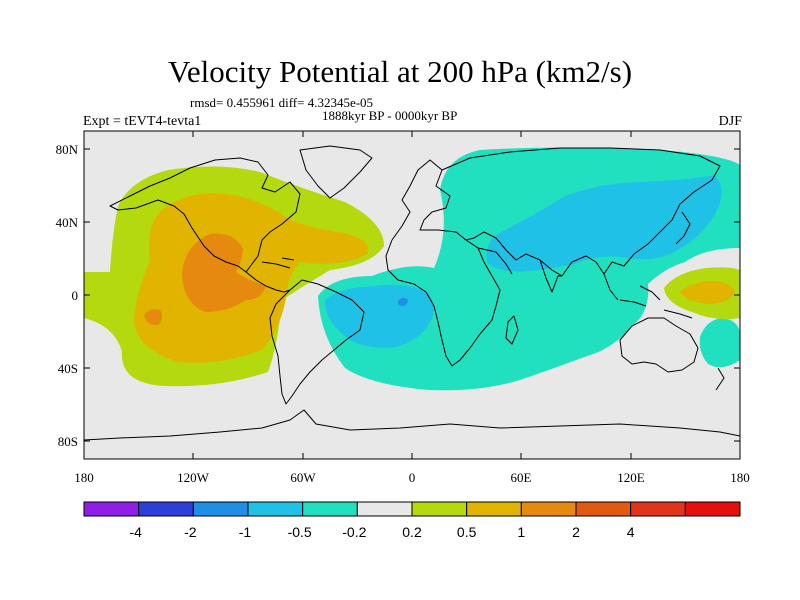 This screenshot has height=600, width=800. What do you see at coordinates (512, 330) in the screenshot?
I see `coastline-madagascar` at bounding box center [512, 330].